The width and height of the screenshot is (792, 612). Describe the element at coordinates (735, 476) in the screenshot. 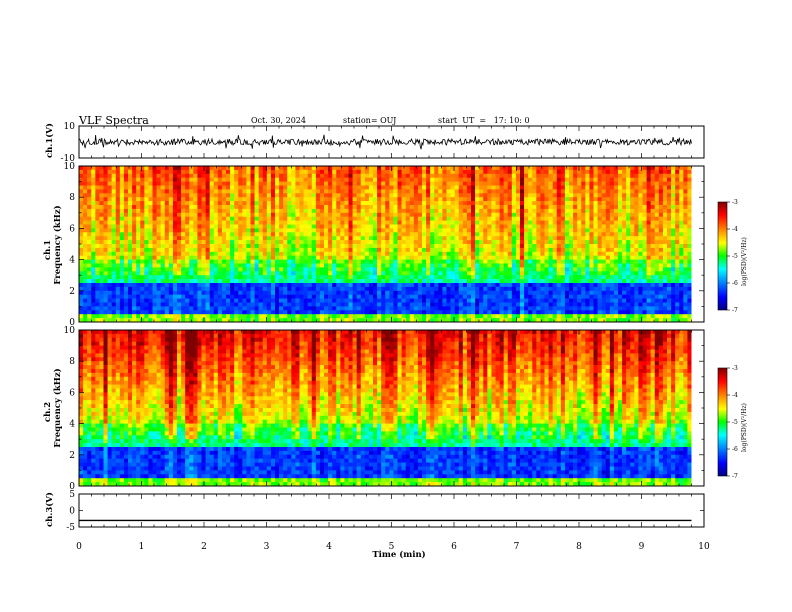

I see `colorbar-2-tick-label: -7` at that location.